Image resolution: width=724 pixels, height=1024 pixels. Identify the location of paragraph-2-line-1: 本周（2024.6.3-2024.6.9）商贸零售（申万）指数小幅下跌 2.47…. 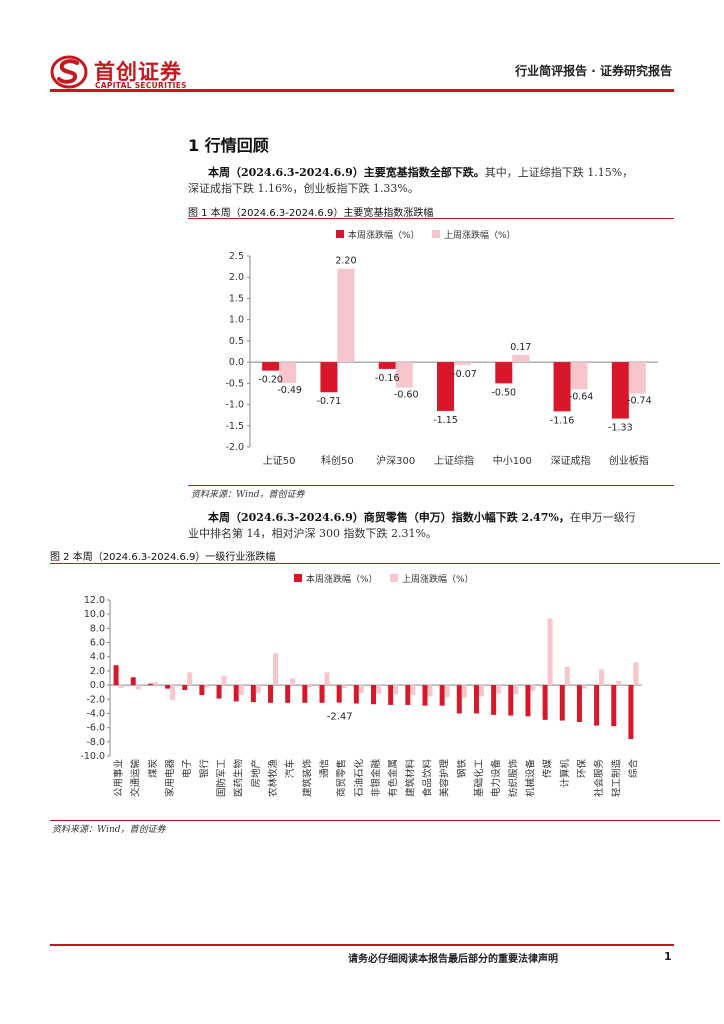
(422, 517).